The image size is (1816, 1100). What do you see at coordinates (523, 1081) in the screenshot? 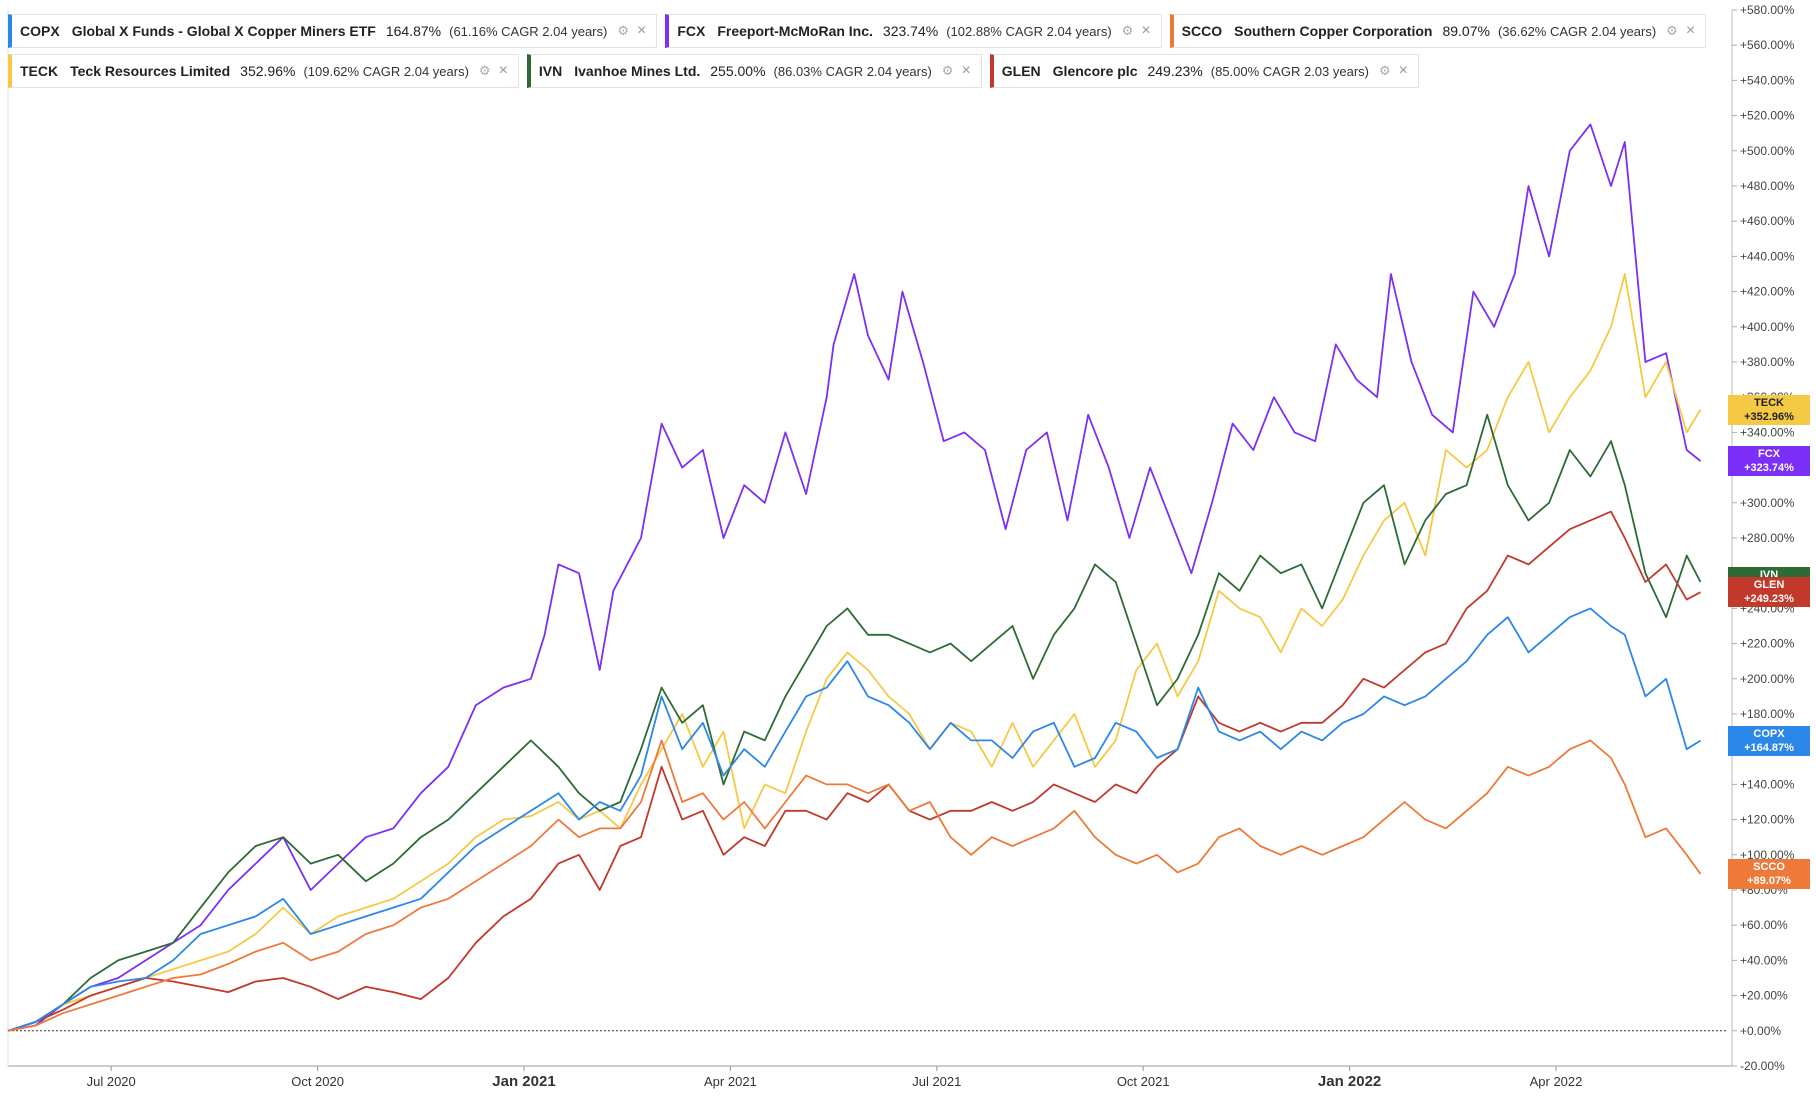
I see `x-tick-label: Jan 2021` at bounding box center [523, 1081].